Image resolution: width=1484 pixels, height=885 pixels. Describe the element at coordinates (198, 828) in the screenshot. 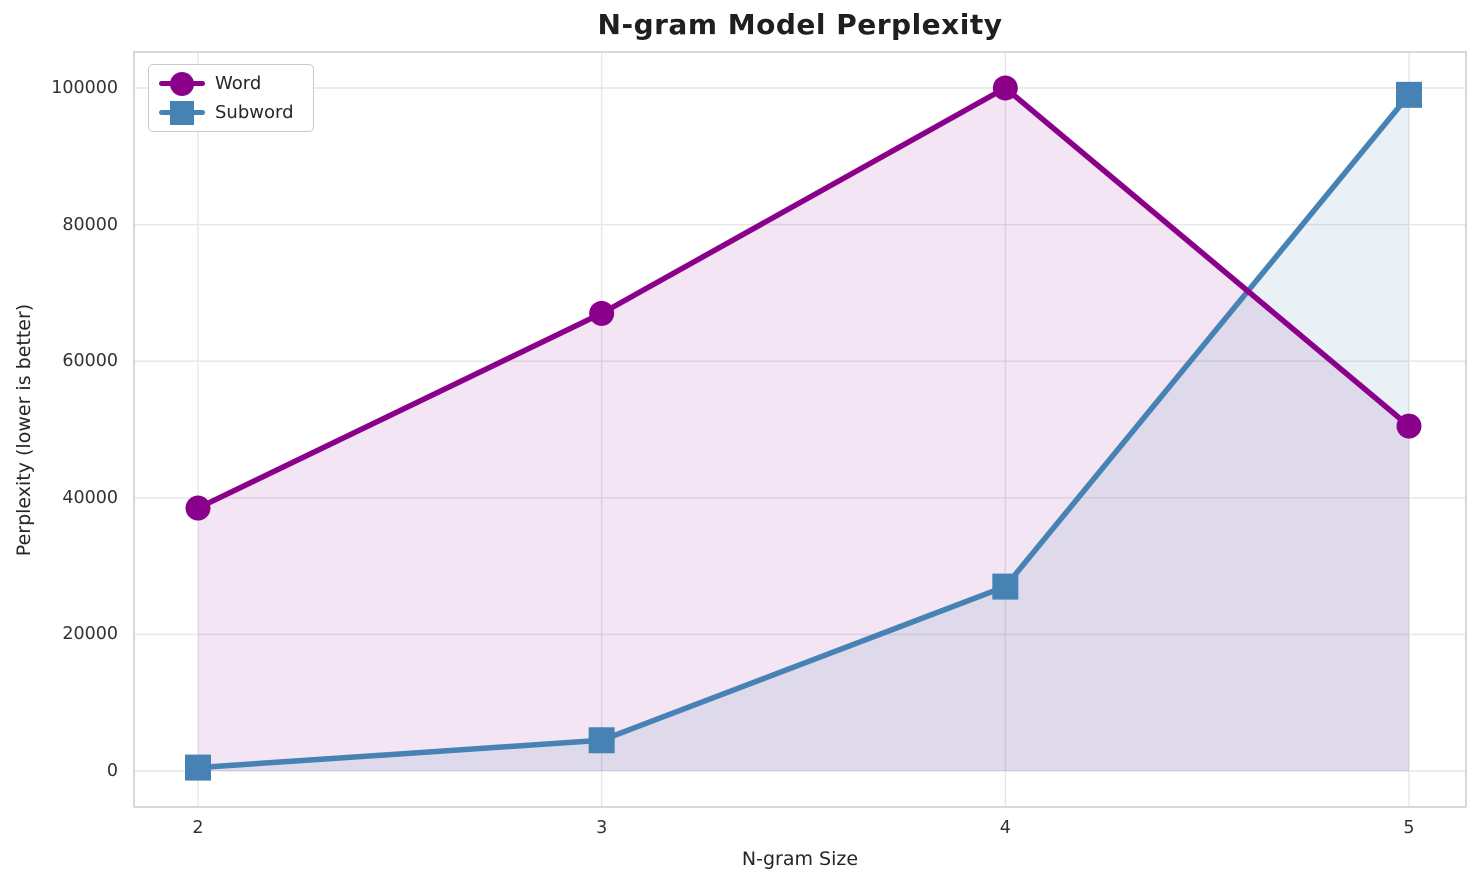

I see `x-tick-label: 2` at that location.